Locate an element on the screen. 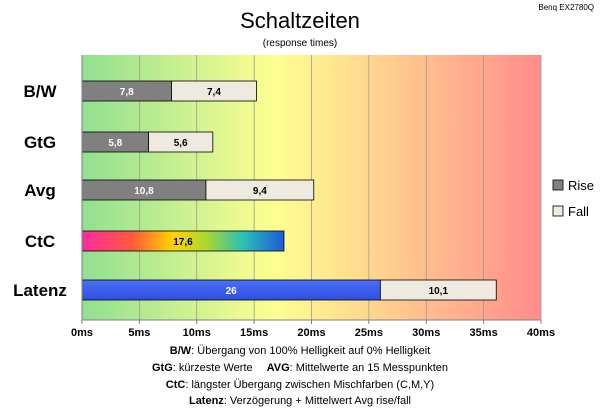  y-labels: B/W GtG Avg CtC Latenz is located at coordinates (40, 191).